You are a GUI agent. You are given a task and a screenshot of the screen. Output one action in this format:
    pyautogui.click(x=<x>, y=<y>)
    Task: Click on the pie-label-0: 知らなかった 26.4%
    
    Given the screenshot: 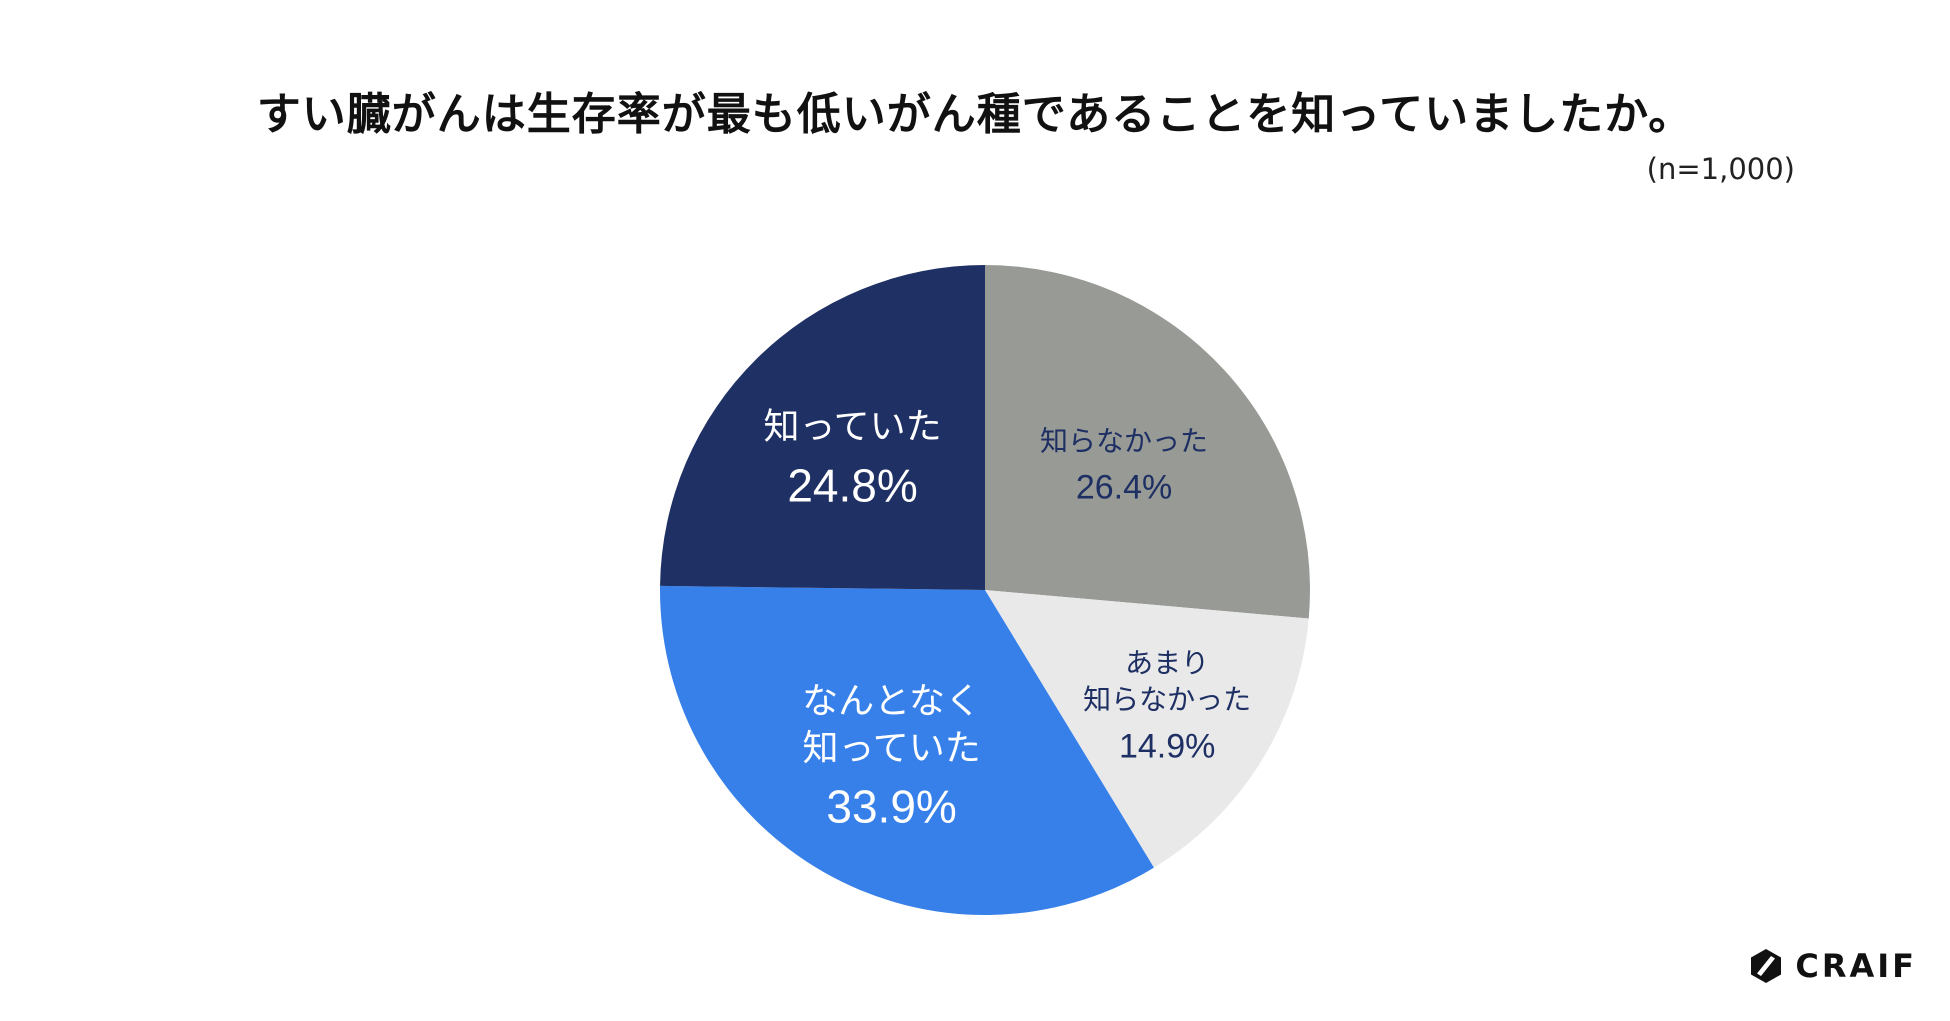 What is the action you would take?
    pyautogui.click(x=1124, y=465)
    